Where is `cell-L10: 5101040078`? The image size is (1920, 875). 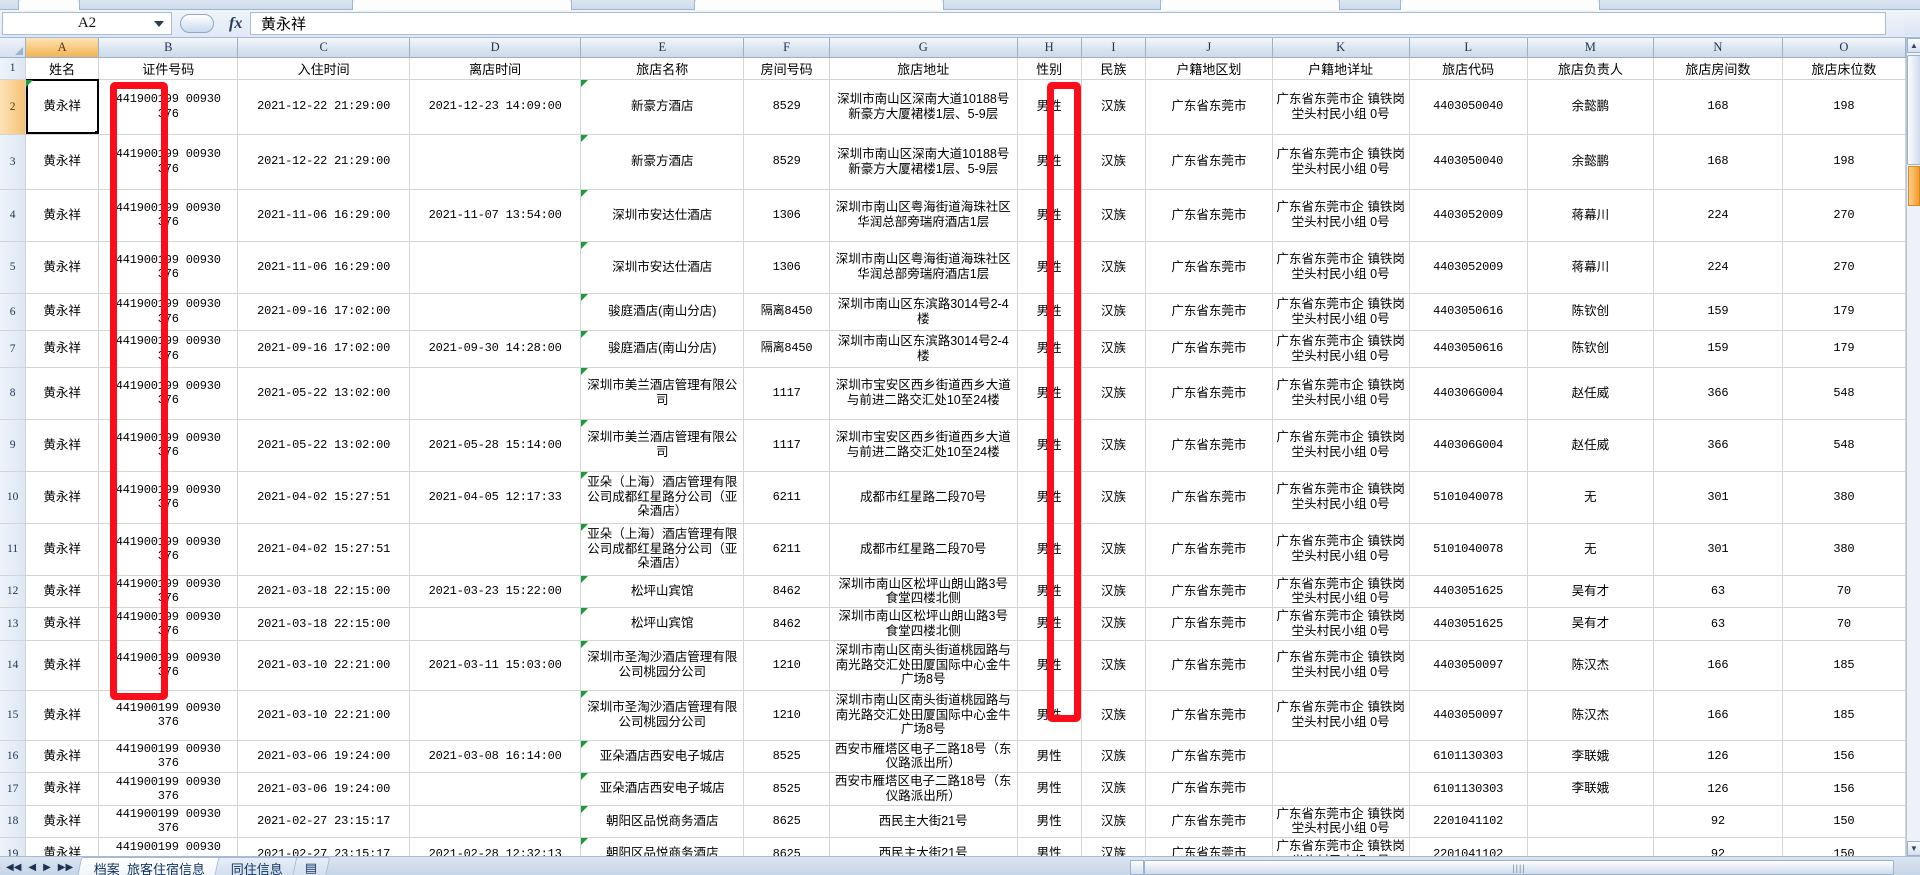 cell-L10: 5101040078 is located at coordinates (1468, 497).